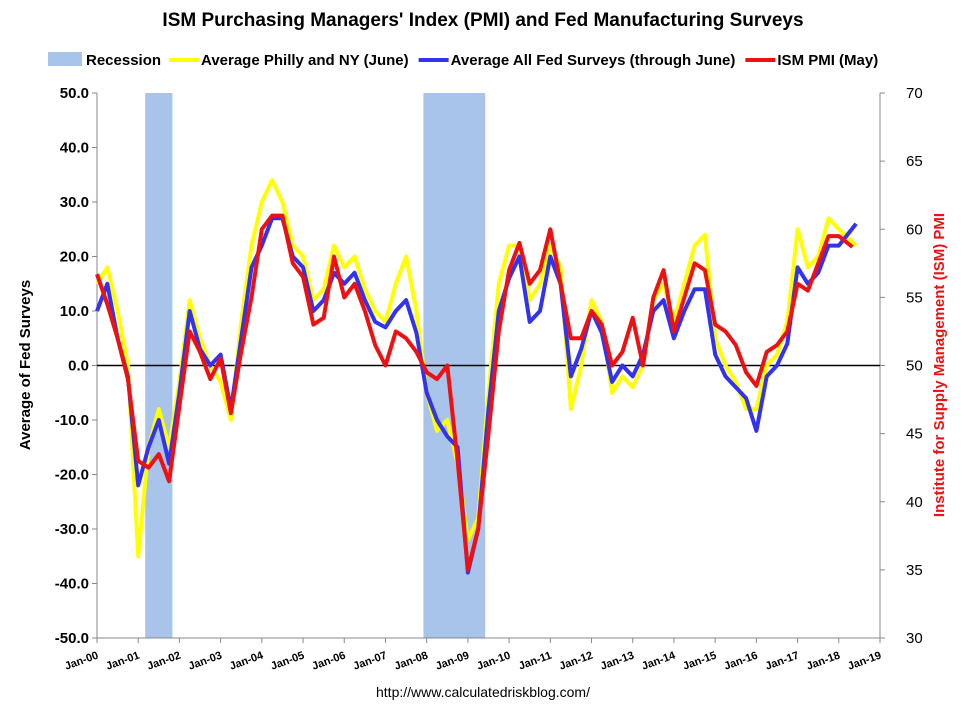 The width and height of the screenshot is (966, 716). Describe the element at coordinates (122, 661) in the screenshot. I see `x-tick-label: Jan-01` at that location.